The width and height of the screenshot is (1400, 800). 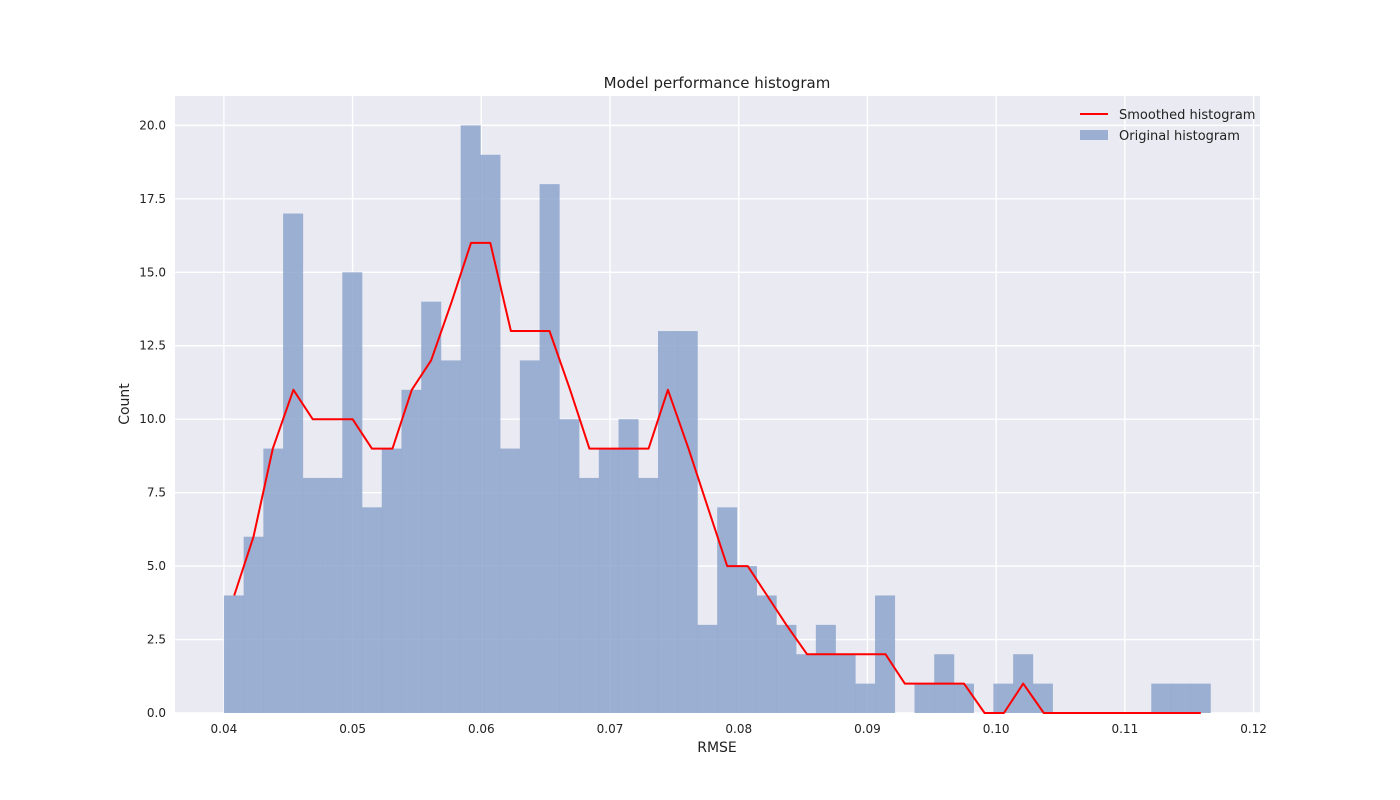 I want to click on y-tick-label: 17.5, so click(x=152, y=199).